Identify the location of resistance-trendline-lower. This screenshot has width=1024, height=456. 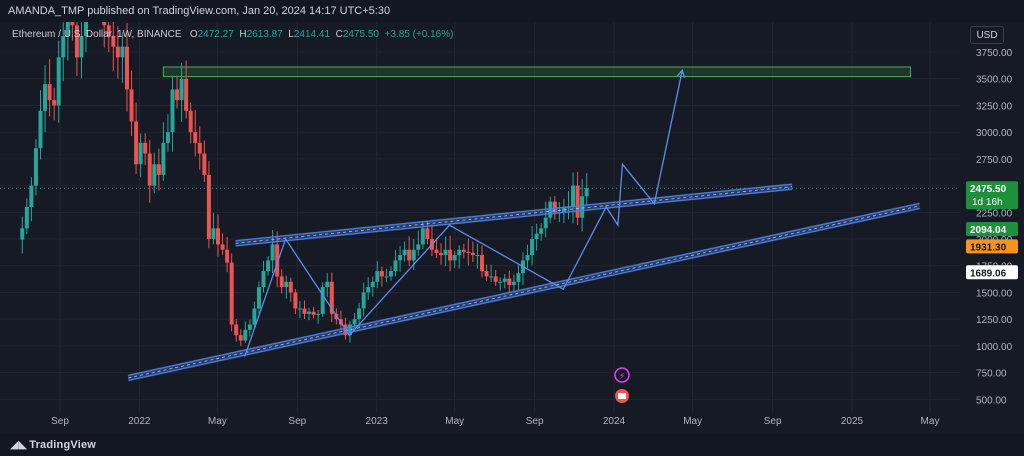
(514, 217).